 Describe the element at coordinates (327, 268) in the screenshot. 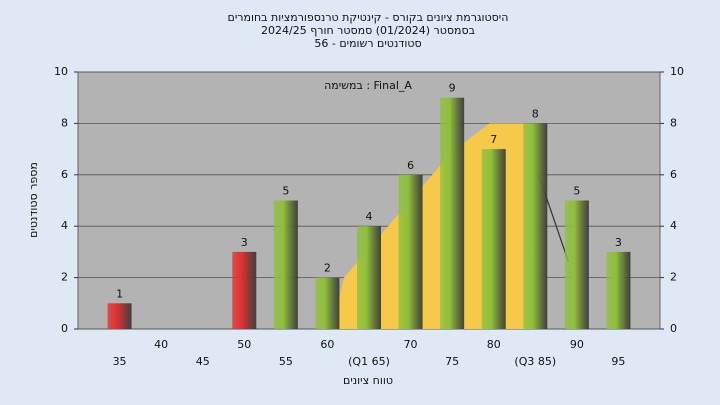

I see `data-label: 2` at that location.